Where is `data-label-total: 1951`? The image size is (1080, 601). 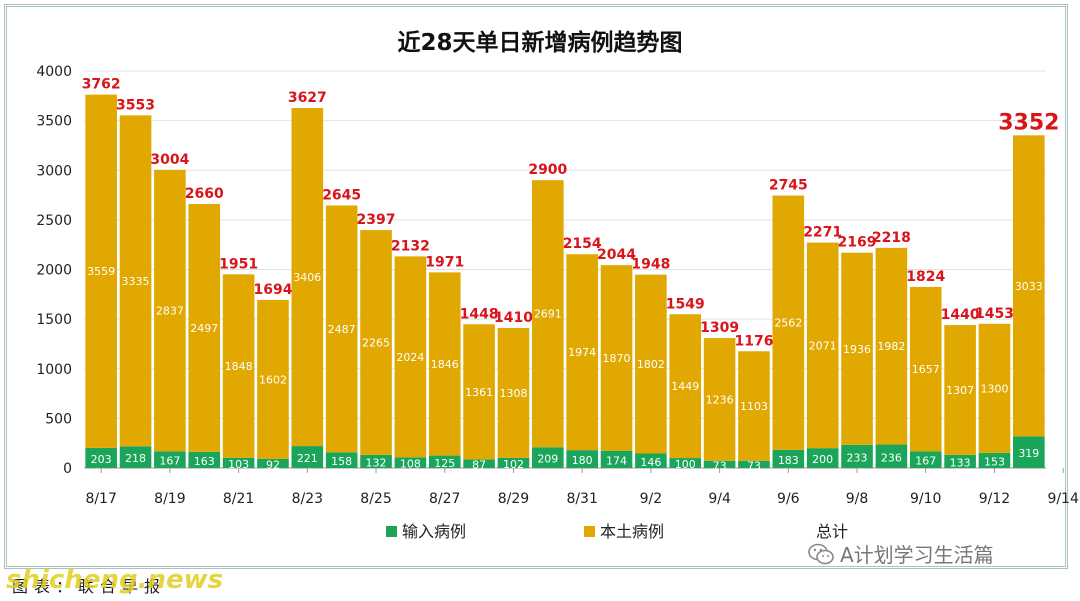
data-label-total: 1951 is located at coordinates (238, 264).